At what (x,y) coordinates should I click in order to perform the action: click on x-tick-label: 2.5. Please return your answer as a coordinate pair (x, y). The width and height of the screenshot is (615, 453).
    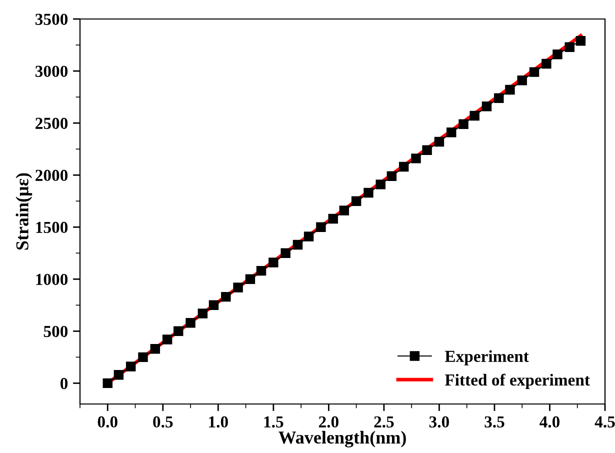
    Looking at the image, I should click on (384, 422).